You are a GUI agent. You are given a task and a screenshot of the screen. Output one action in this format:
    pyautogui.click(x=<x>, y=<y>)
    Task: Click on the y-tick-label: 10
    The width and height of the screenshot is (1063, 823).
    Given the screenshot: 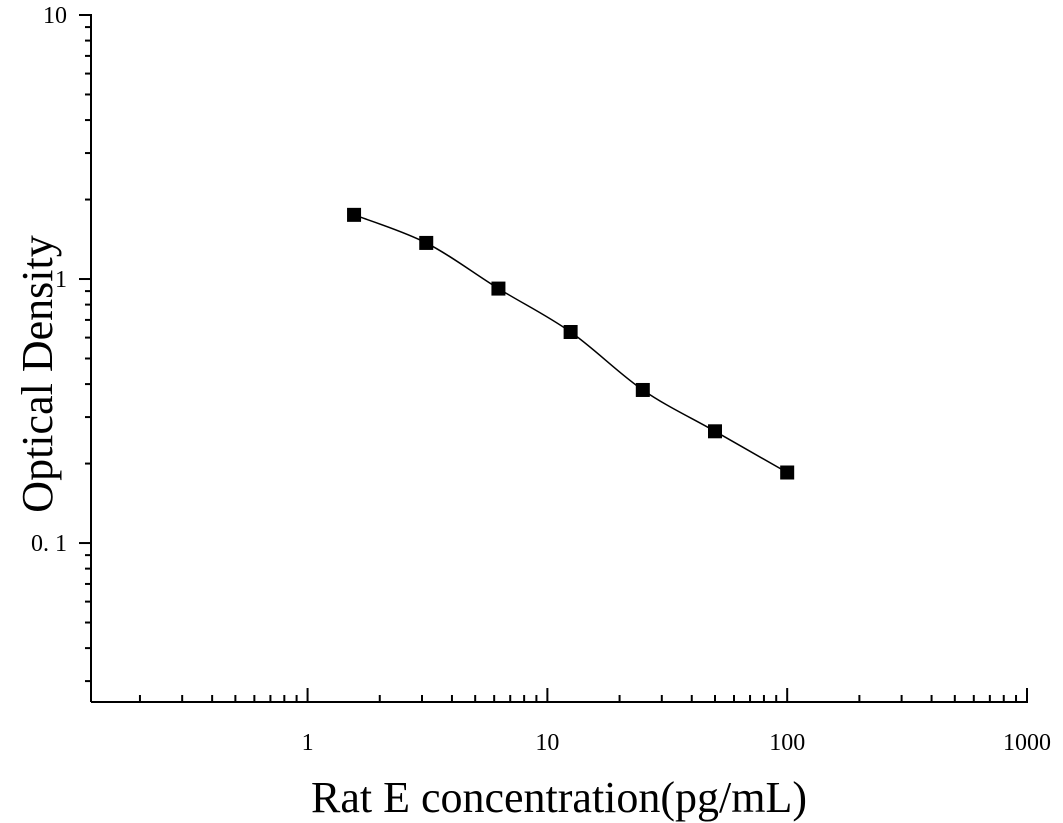 What is the action you would take?
    pyautogui.click(x=55, y=16)
    